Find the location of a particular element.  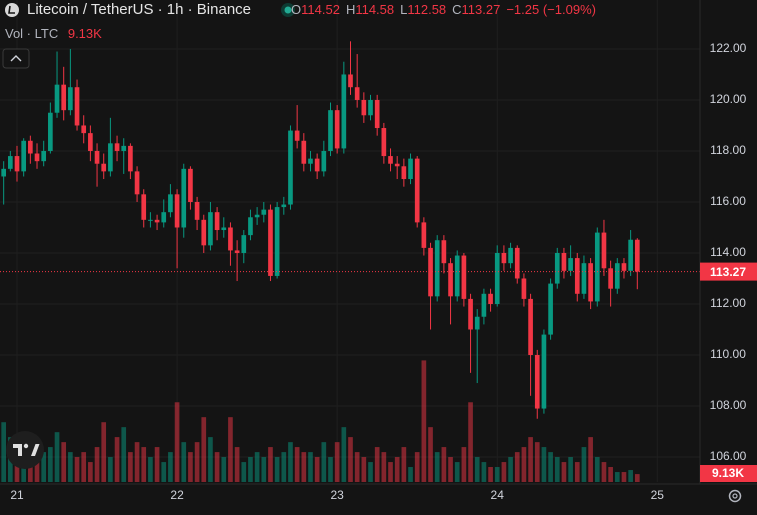

volume-value: 9.13K is located at coordinates (84, 33).